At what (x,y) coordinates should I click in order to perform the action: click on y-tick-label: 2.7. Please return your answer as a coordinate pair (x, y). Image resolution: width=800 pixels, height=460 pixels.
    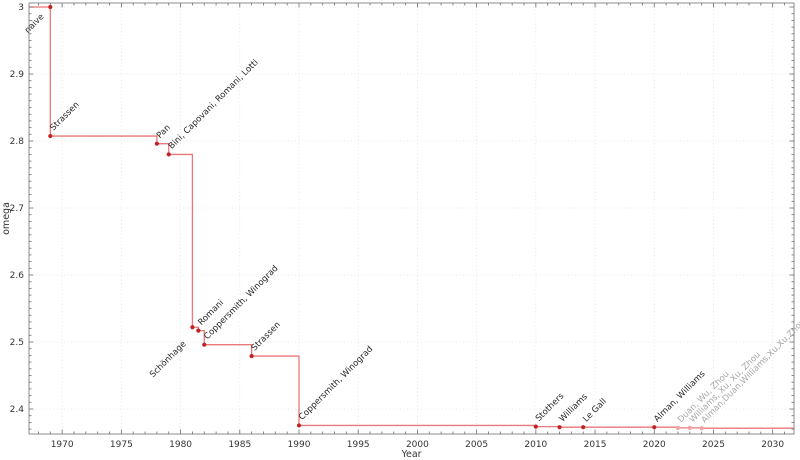
    Looking at the image, I should click on (17, 209).